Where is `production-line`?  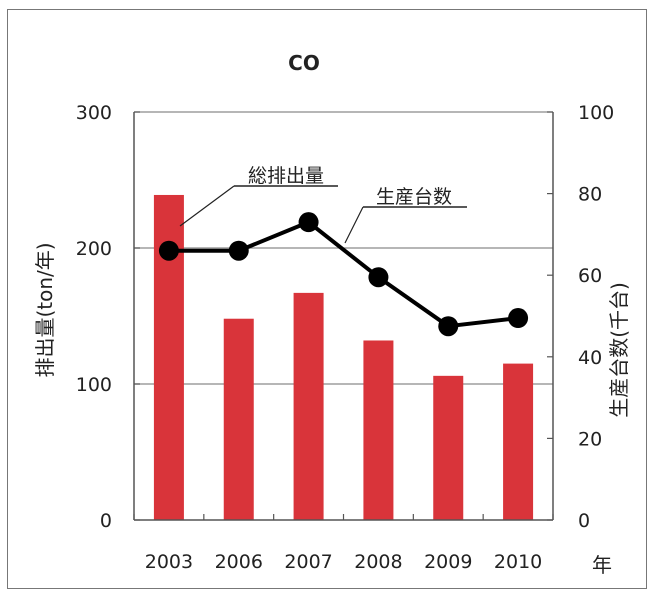 production-line is located at coordinates (343, 274).